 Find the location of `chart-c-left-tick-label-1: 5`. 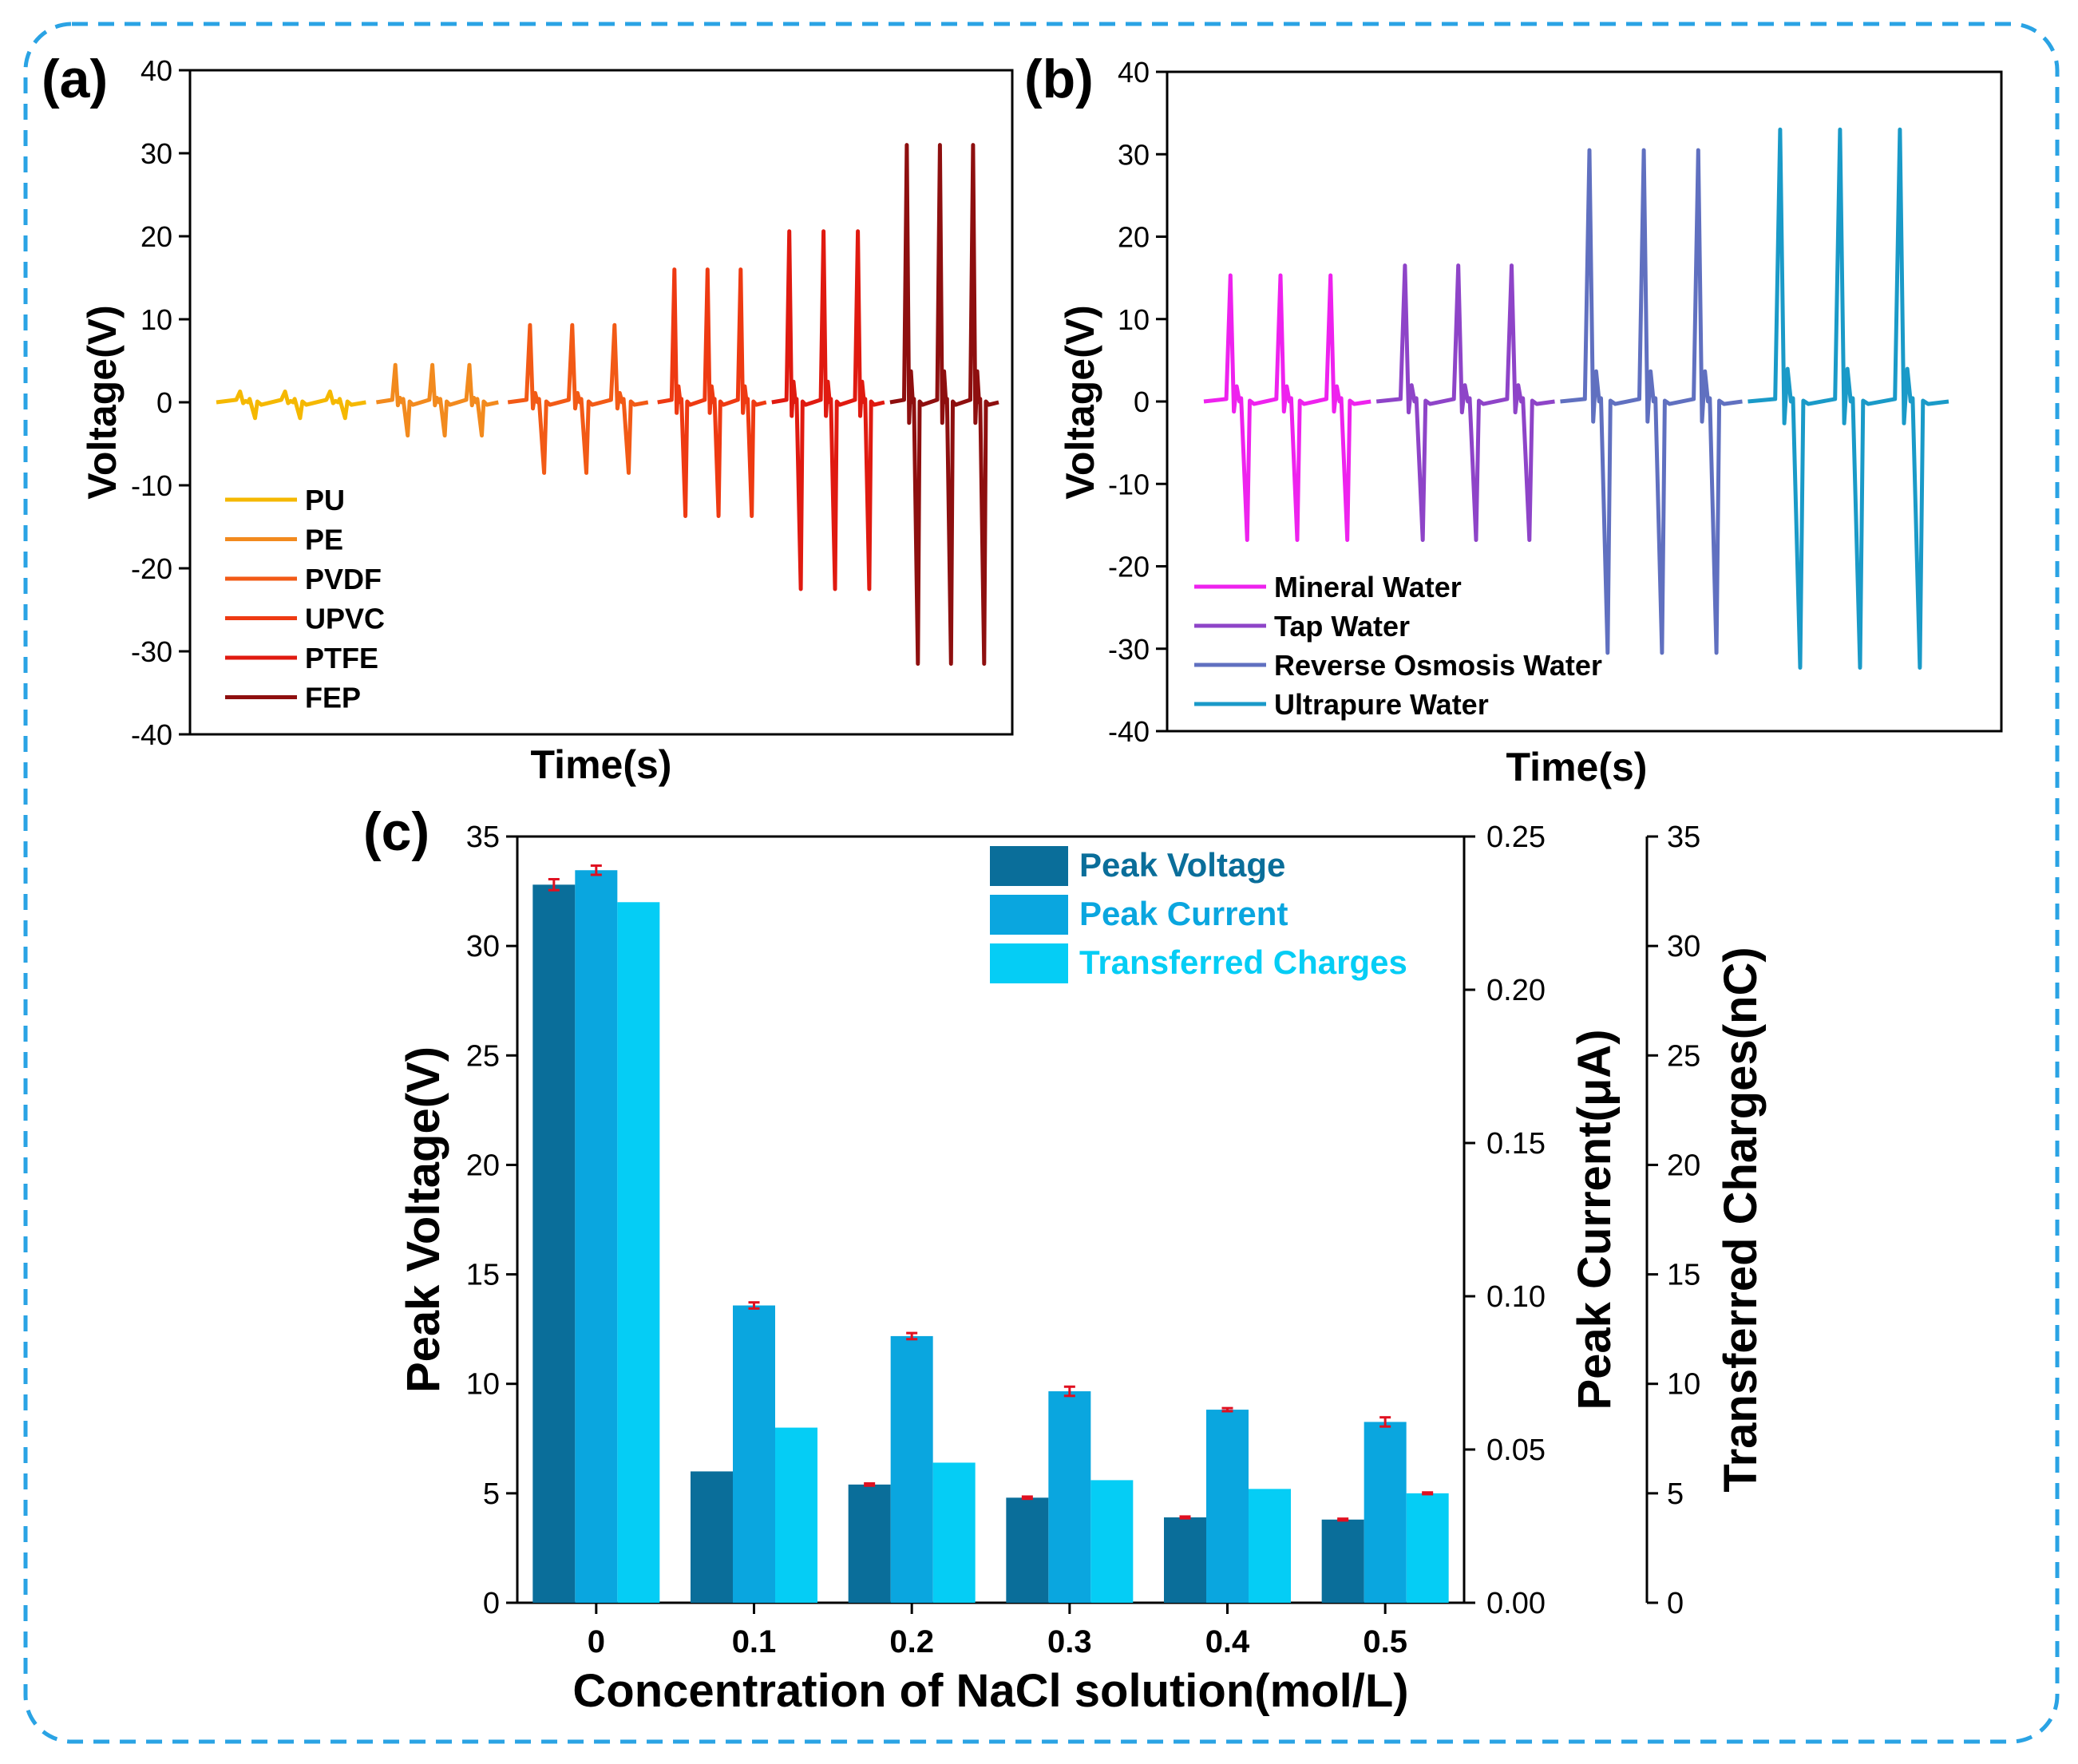

chart-c-left-tick-label-1: 5 is located at coordinates (491, 1494).